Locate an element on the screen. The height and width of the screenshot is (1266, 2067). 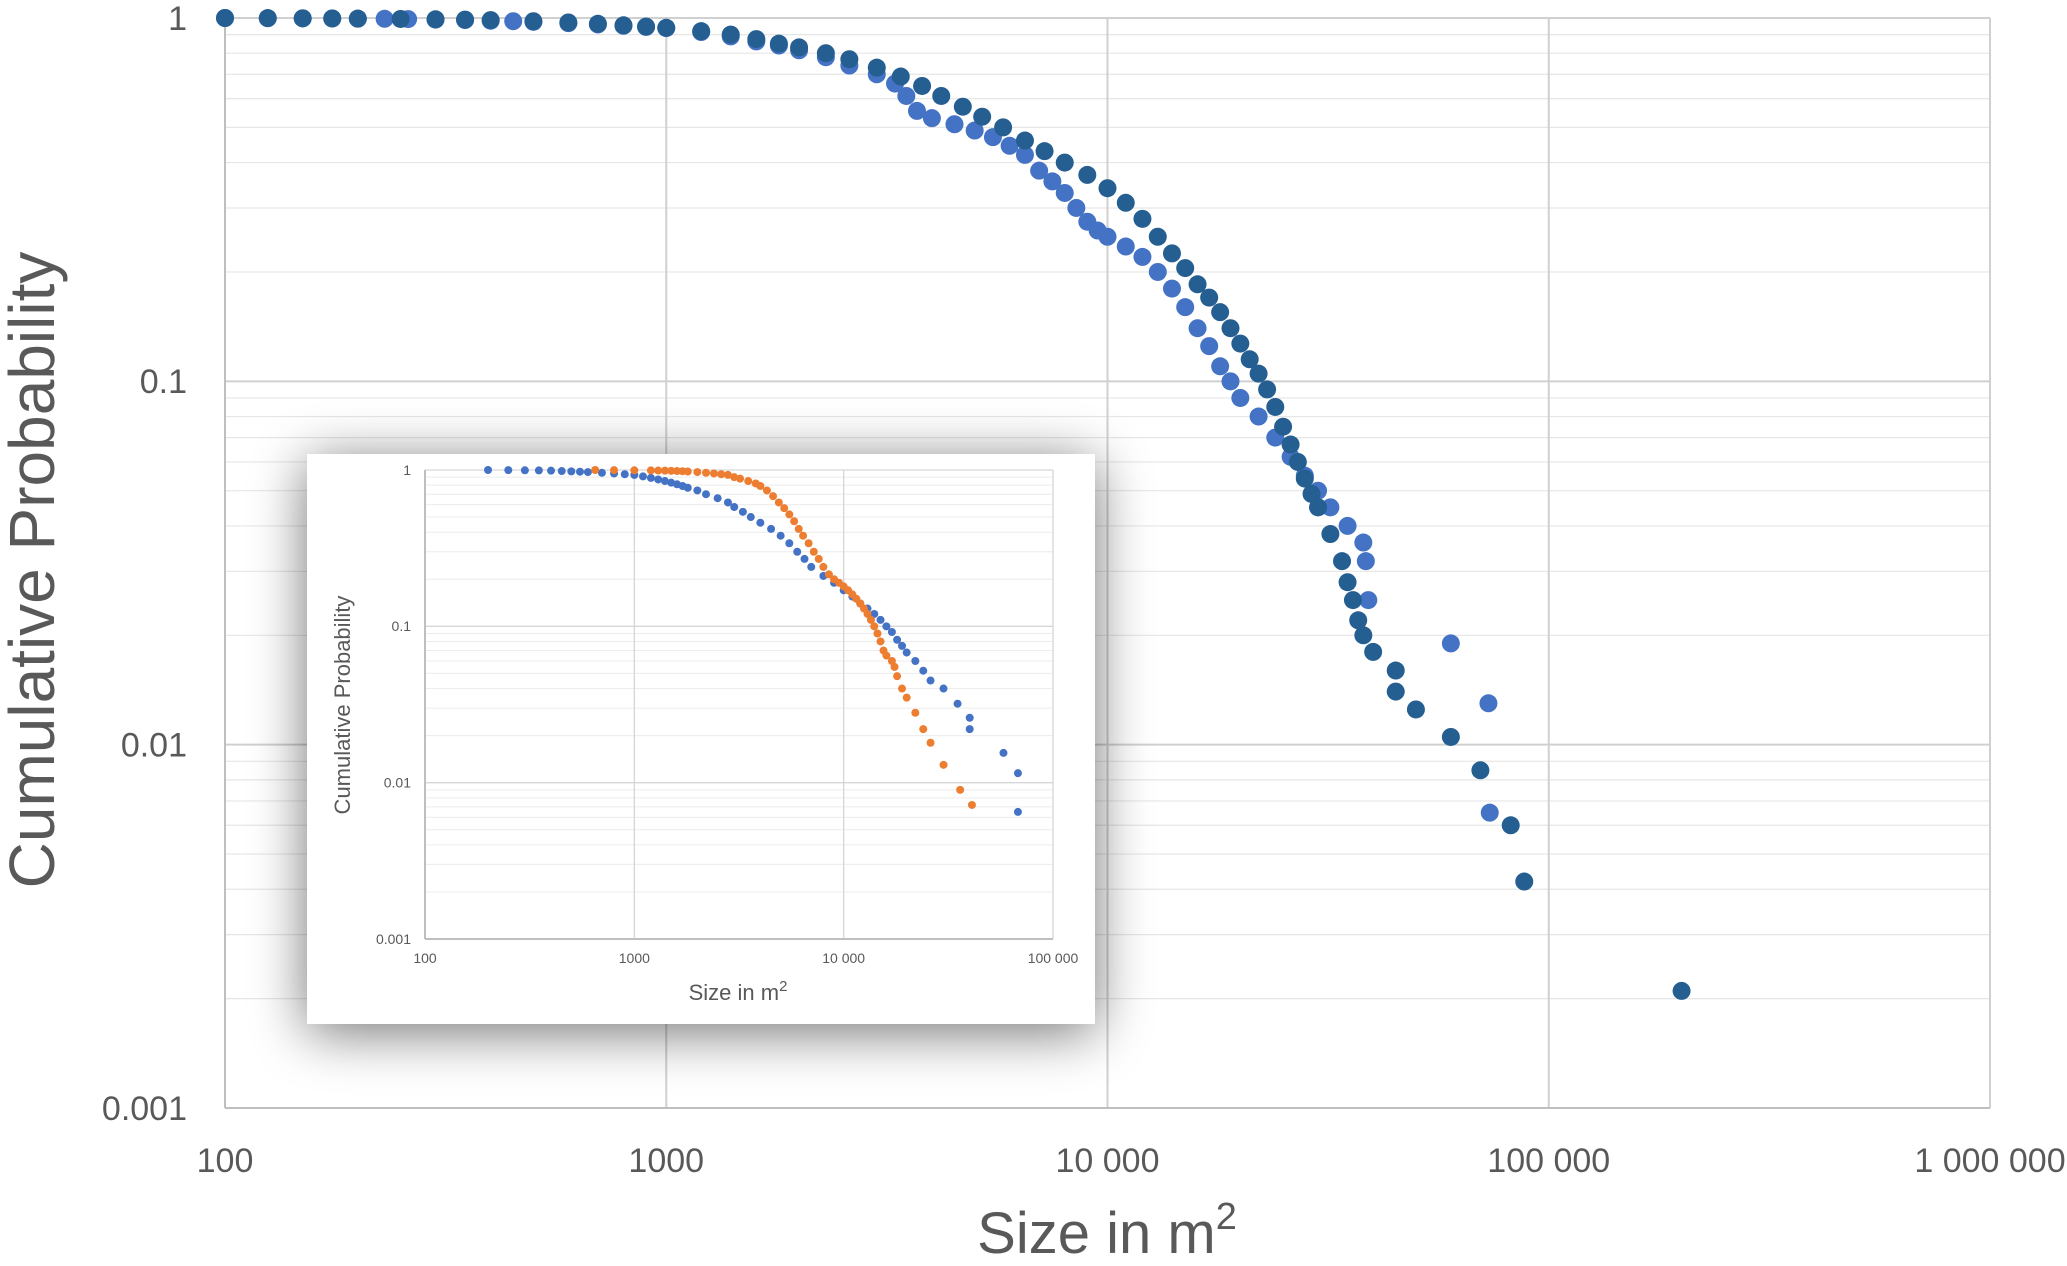
inset-x-tick-label: 100 000 is located at coordinates (1053, 958).